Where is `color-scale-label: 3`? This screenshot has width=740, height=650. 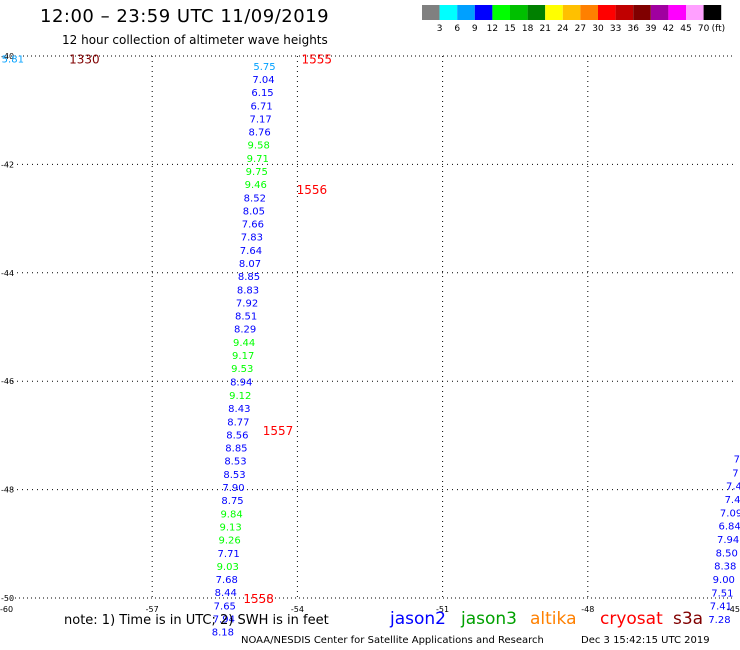 color-scale-label: 3 is located at coordinates (440, 29).